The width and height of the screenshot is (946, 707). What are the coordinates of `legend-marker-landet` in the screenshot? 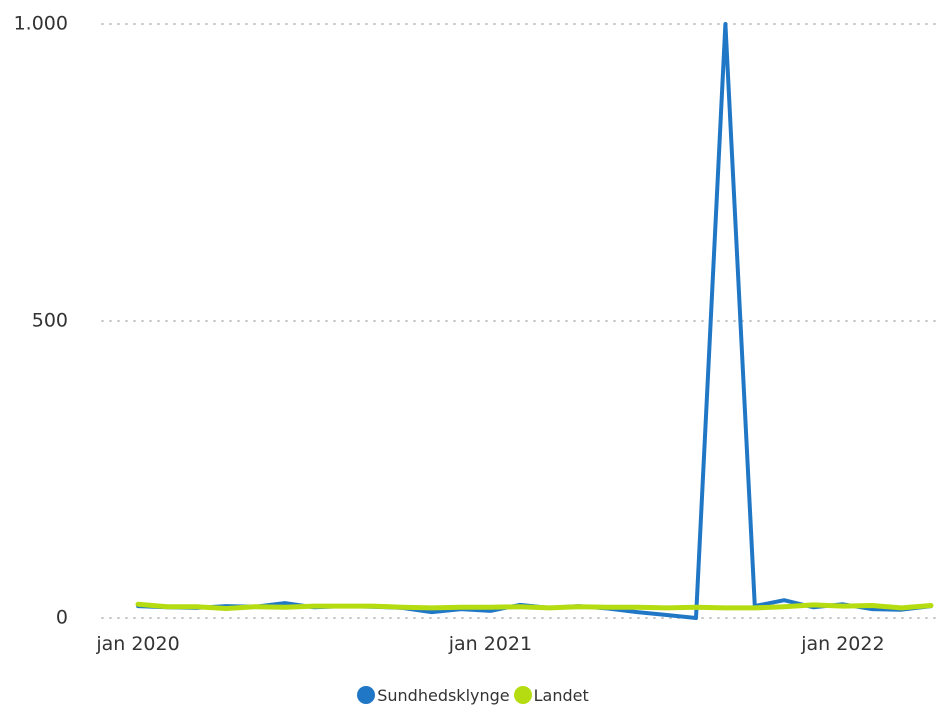 It's located at (522, 695).